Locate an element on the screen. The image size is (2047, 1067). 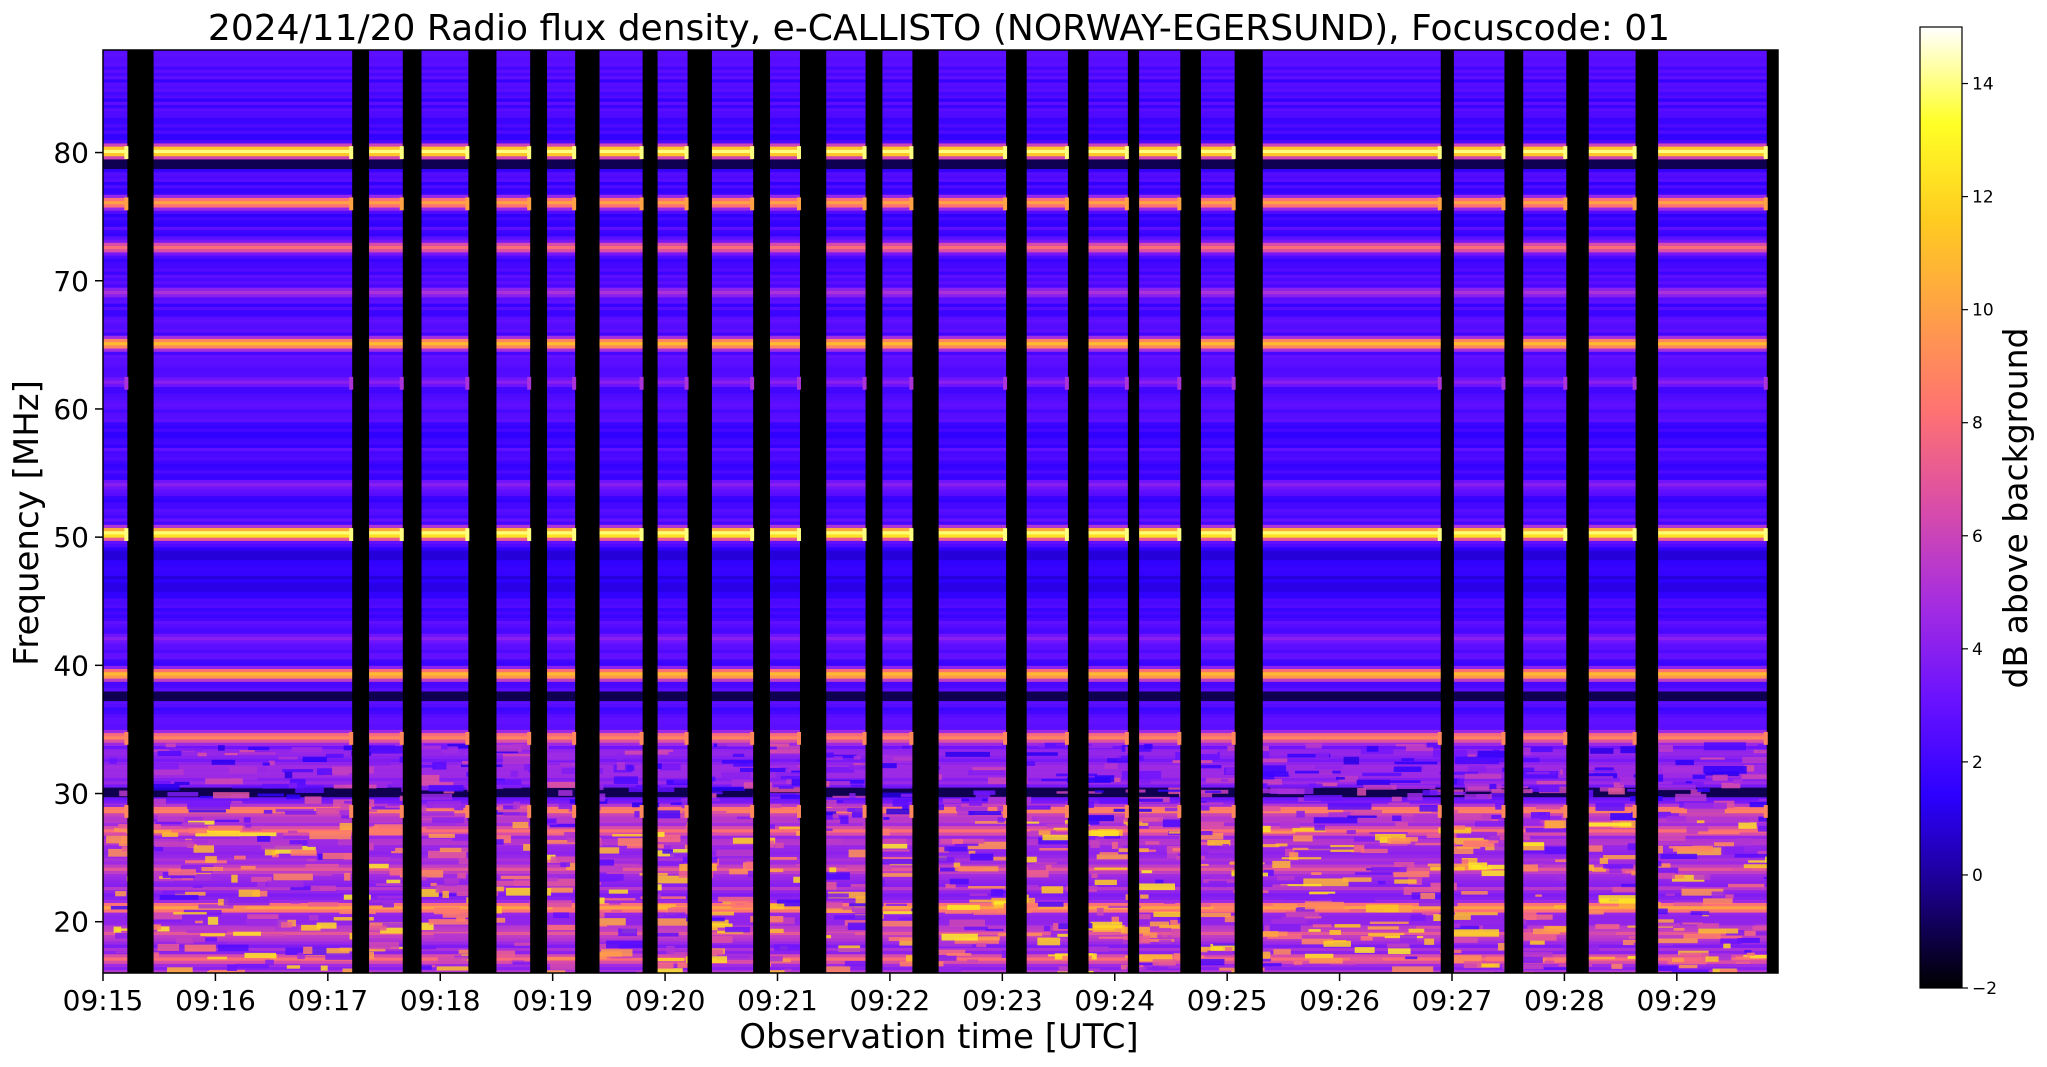
colorbar-tick-label: 4 is located at coordinates (1977, 650).